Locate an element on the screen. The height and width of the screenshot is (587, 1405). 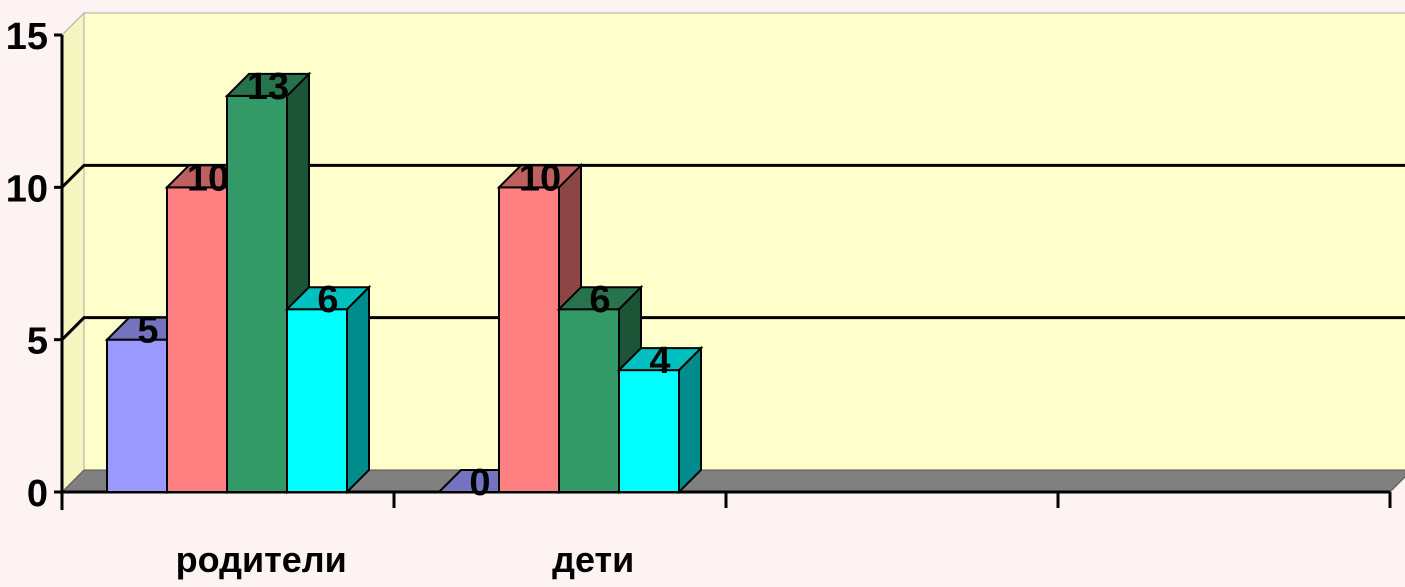
data-label-1-0: 0 is located at coordinates (479, 483).